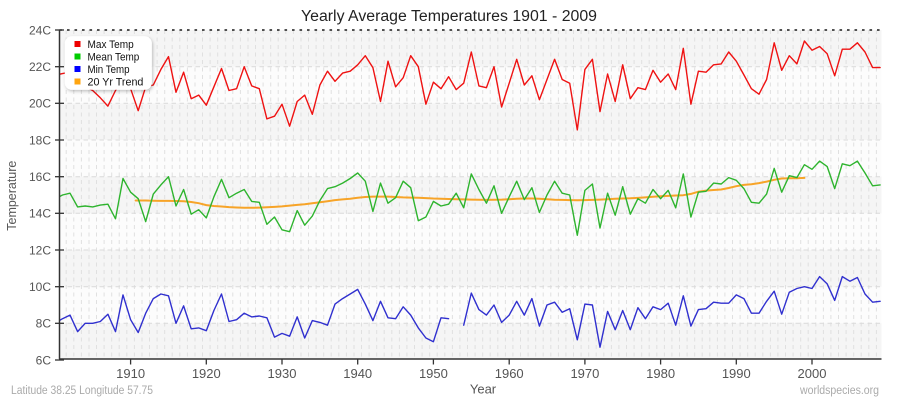 This screenshot has height=405, width=900. What do you see at coordinates (40, 140) in the screenshot?
I see `svg-text: 18C` at bounding box center [40, 140].